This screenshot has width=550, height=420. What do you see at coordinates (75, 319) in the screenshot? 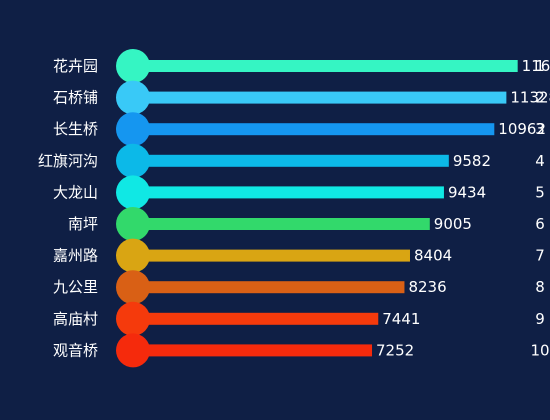
I see `category-label: 高庙村` at bounding box center [75, 319].